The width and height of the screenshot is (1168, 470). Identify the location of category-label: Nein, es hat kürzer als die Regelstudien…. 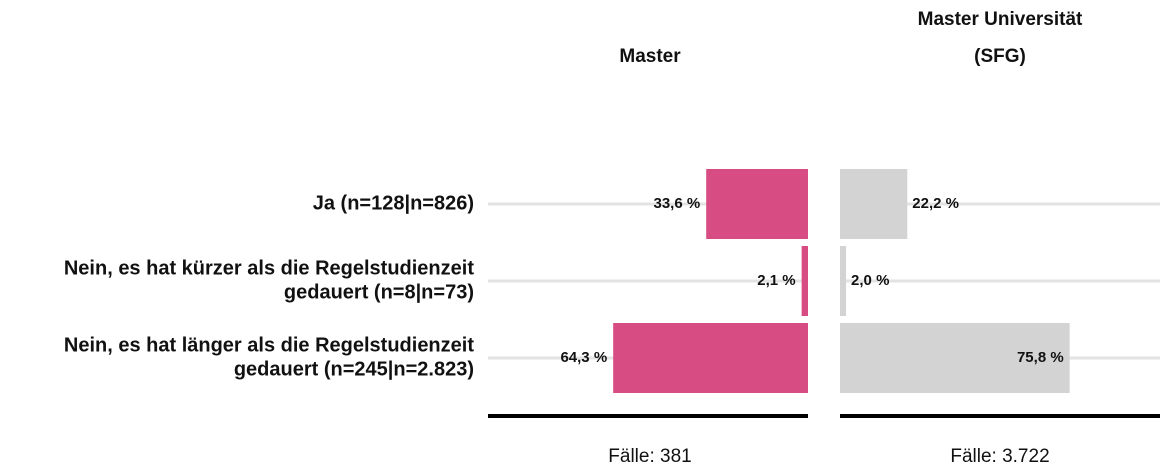
(269, 268).